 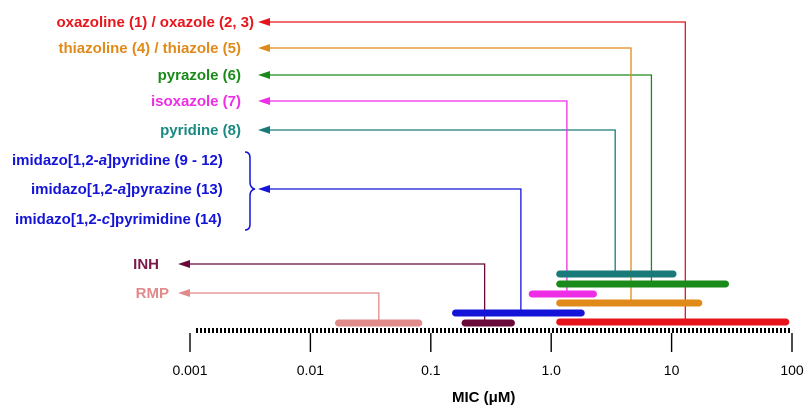 I want to click on range-bar-oxazole, so click(x=673, y=322).